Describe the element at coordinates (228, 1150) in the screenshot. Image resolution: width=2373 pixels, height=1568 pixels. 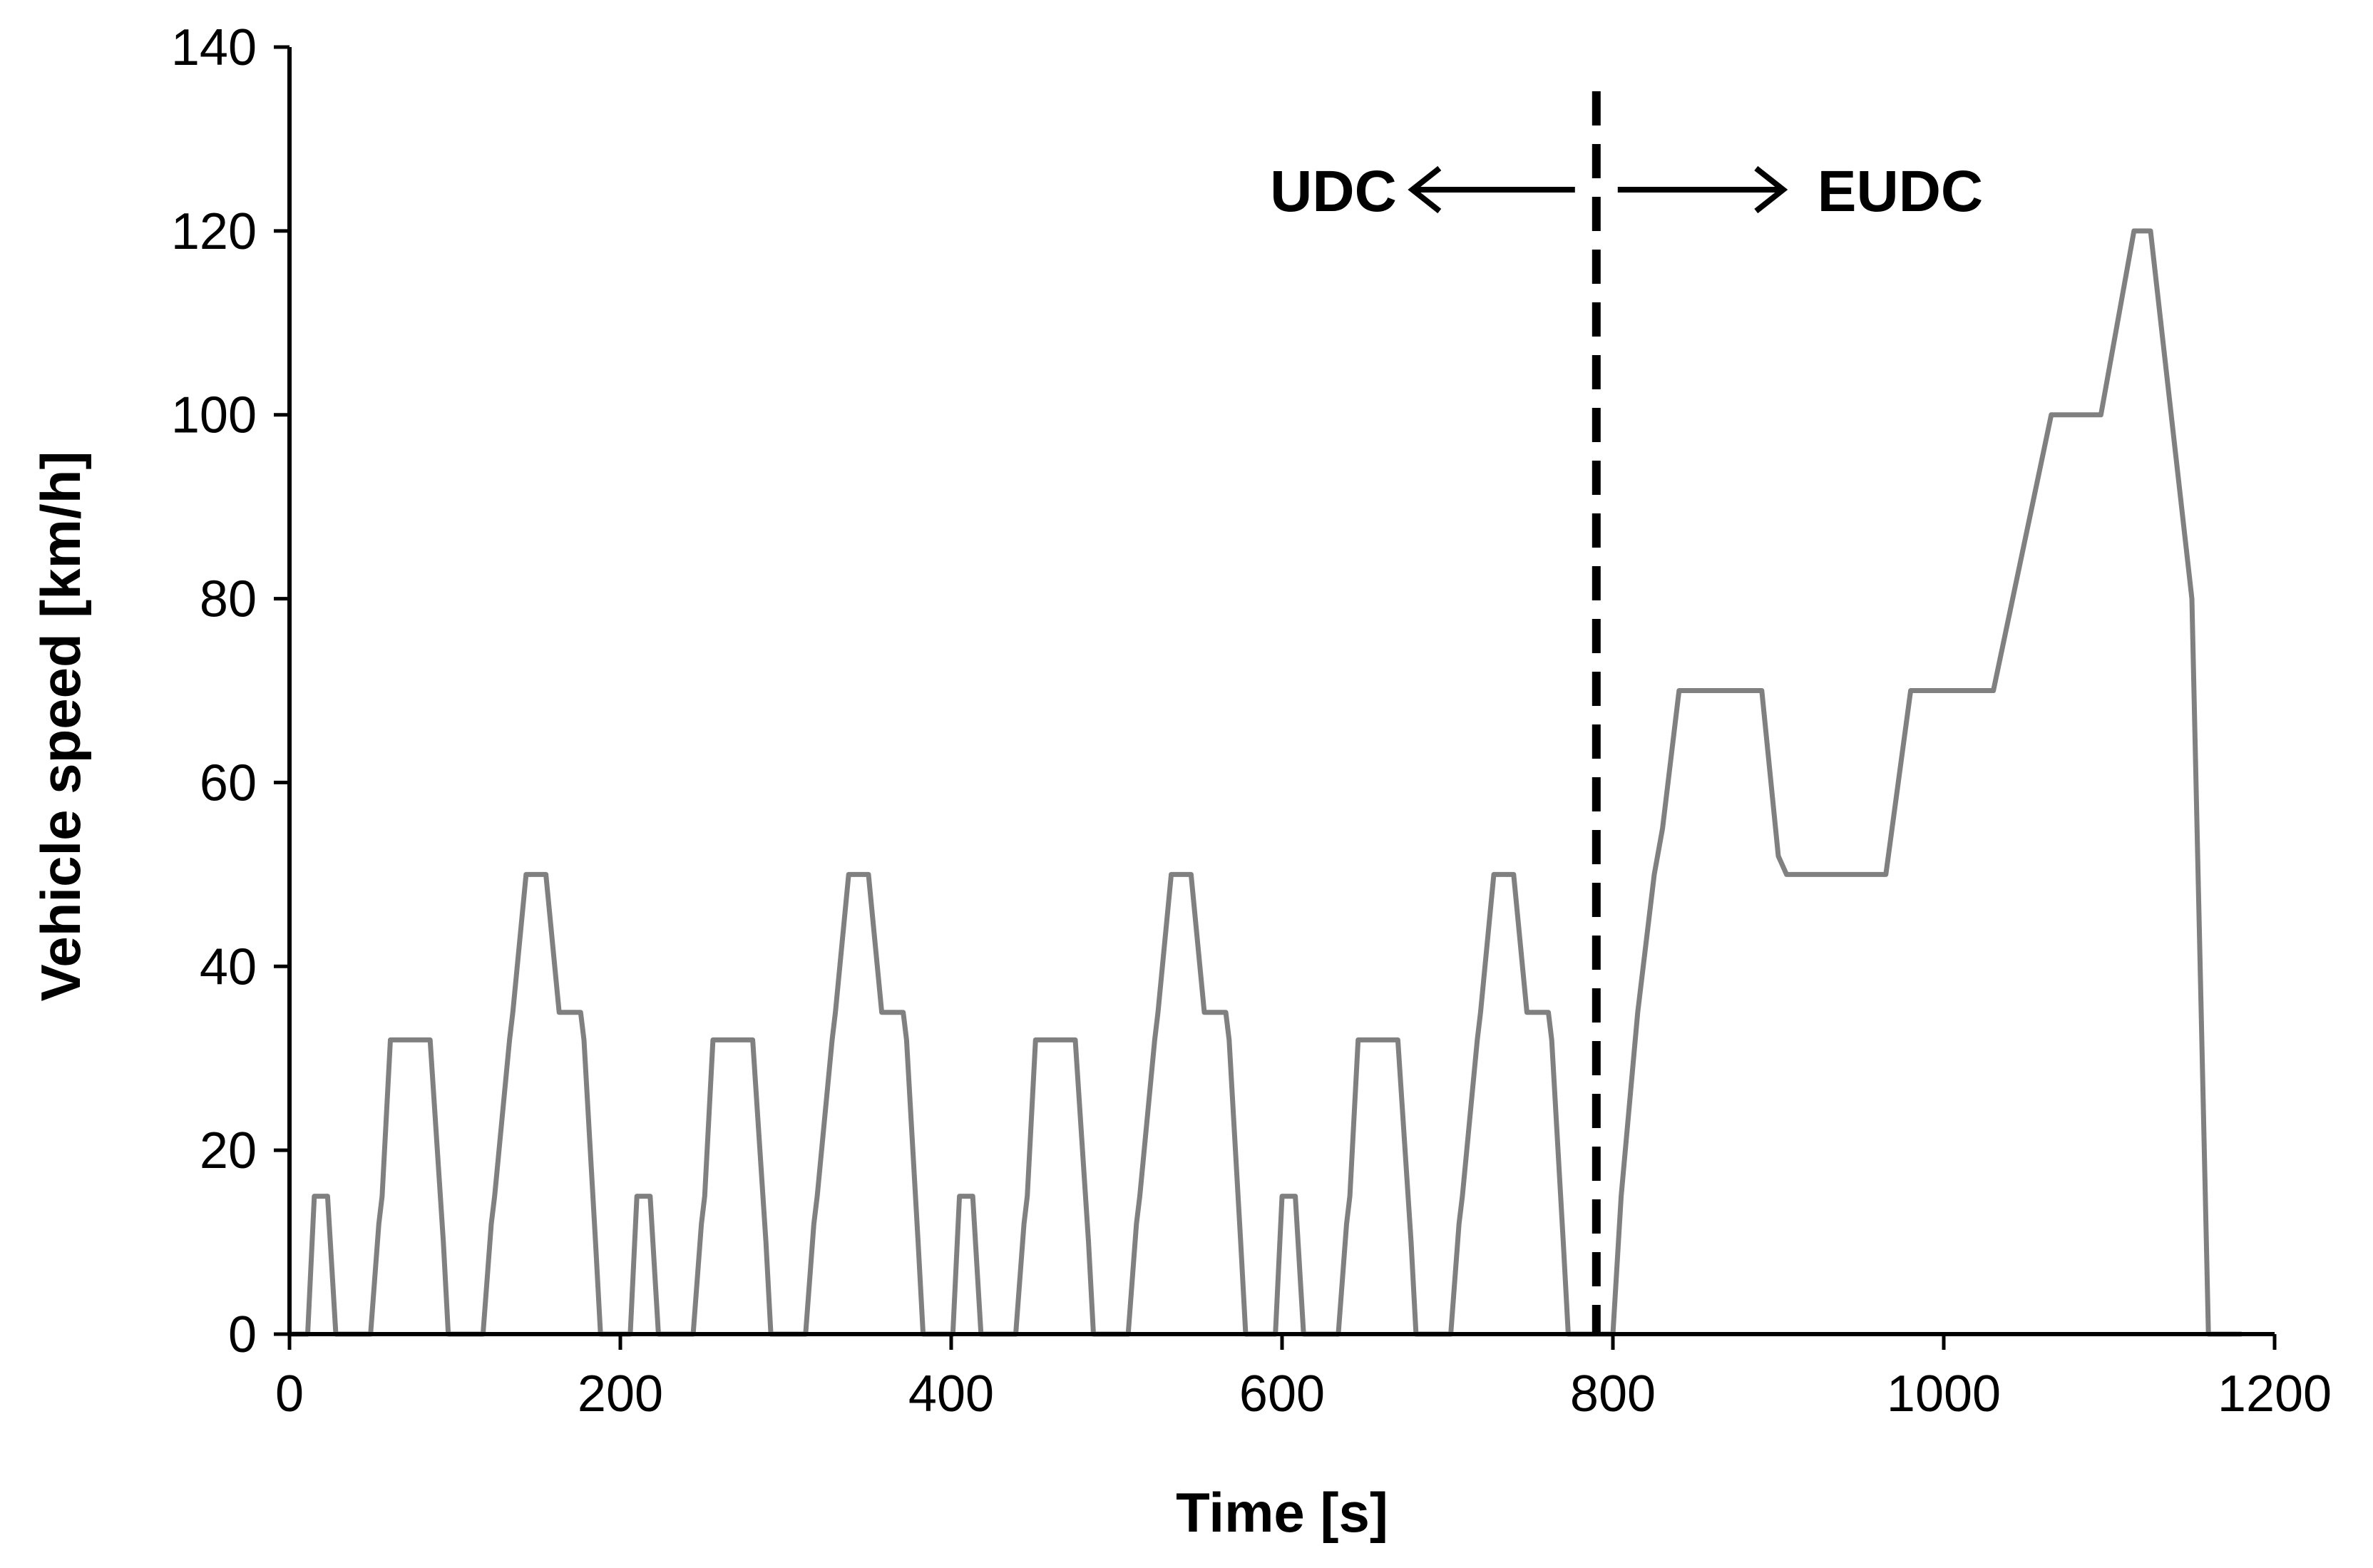
I see `y-tick-label: 20` at that location.